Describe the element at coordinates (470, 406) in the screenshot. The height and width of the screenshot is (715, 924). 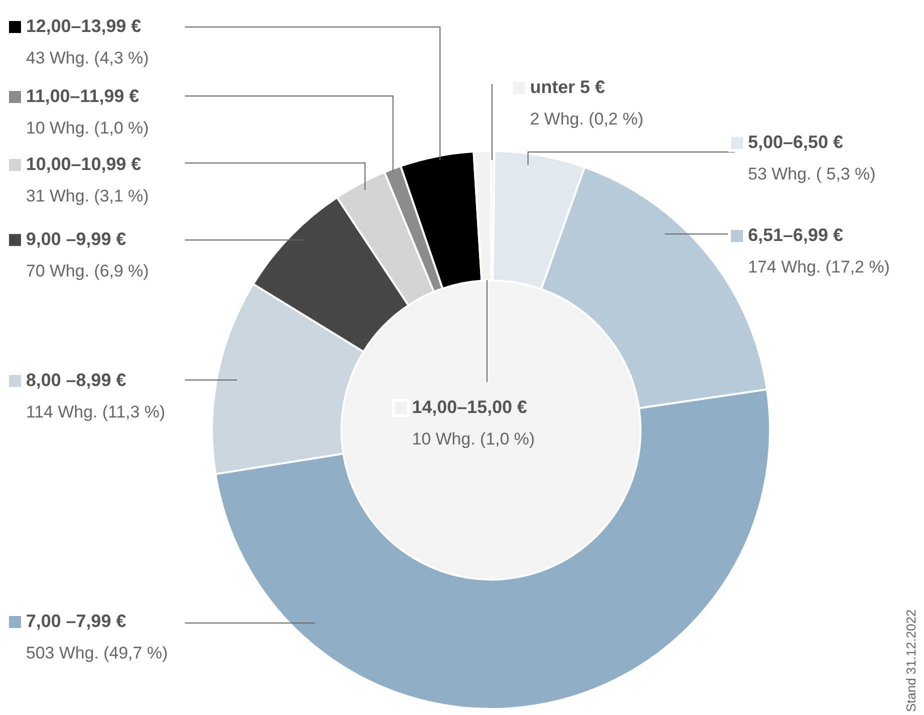
I see `legend-label: 14,00–15,00 €` at that location.